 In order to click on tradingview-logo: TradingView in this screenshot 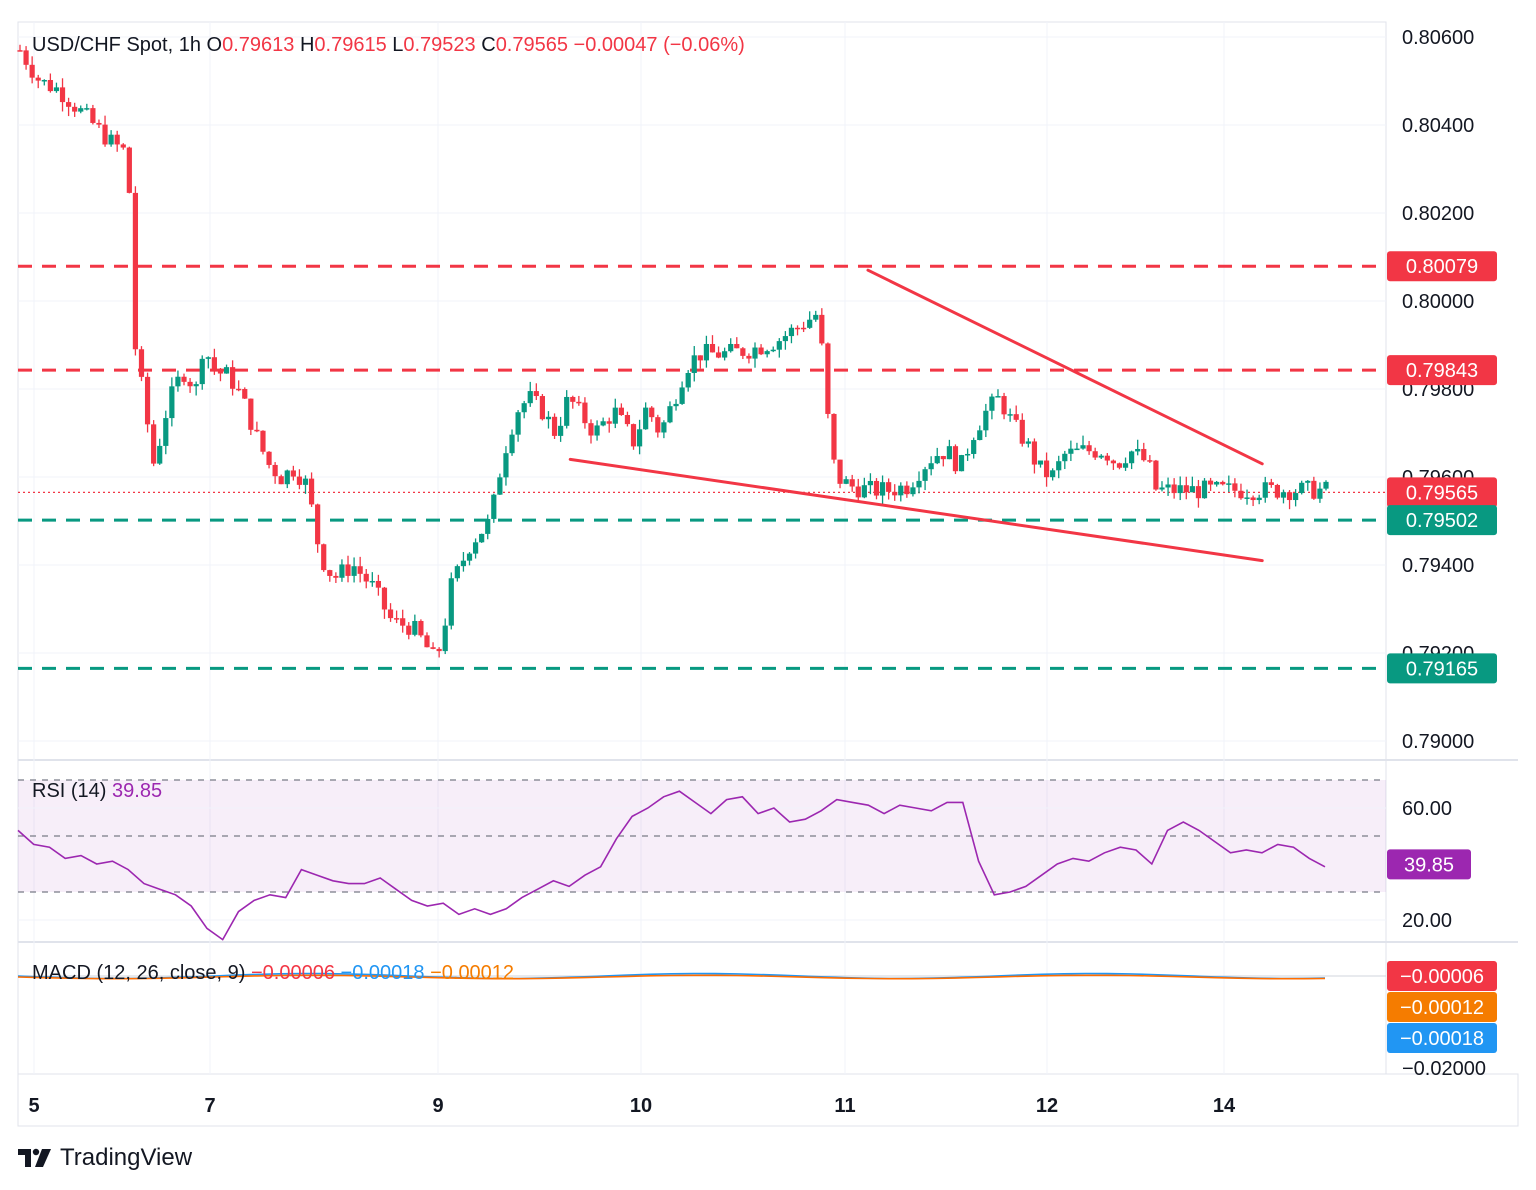, I will do `click(105, 1158)`.